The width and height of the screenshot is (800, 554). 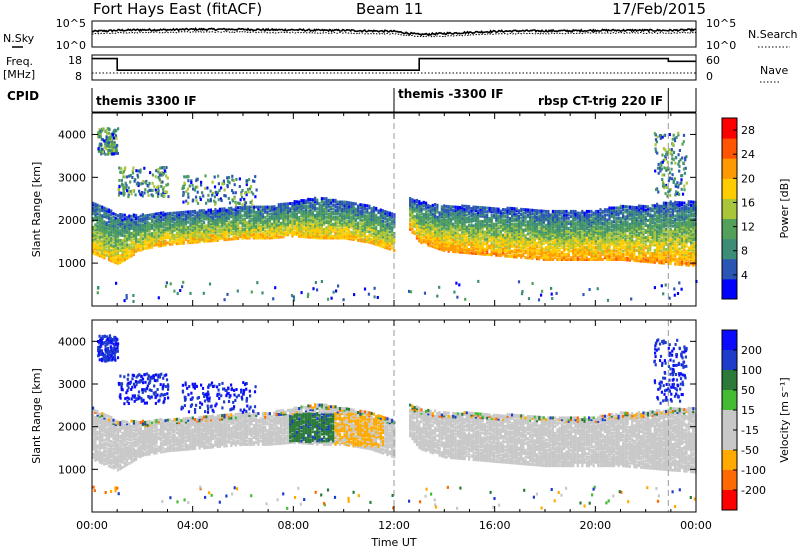 I want to click on freq-label: Freq., so click(x=19, y=61).